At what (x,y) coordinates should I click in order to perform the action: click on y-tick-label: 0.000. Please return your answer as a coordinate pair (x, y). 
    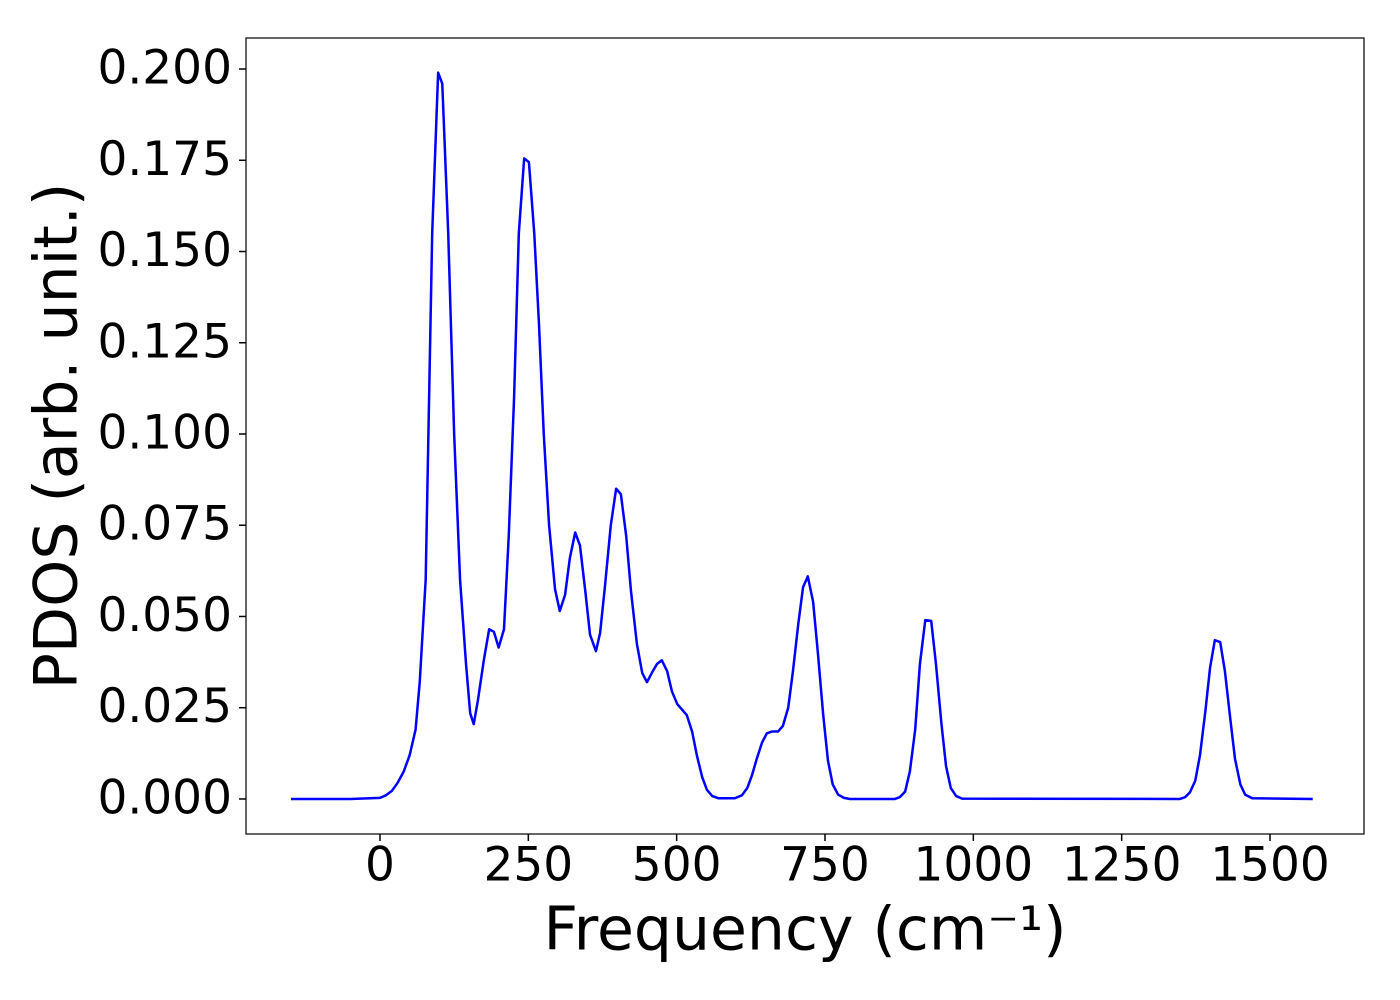
    Looking at the image, I should click on (164, 797).